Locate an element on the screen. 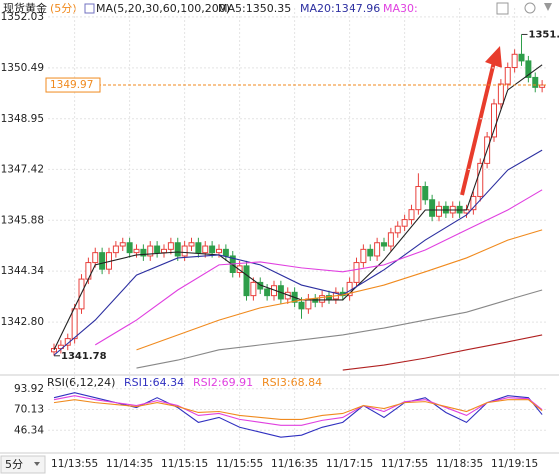  rsi-legend: RSI1:64.34 is located at coordinates (154, 382).